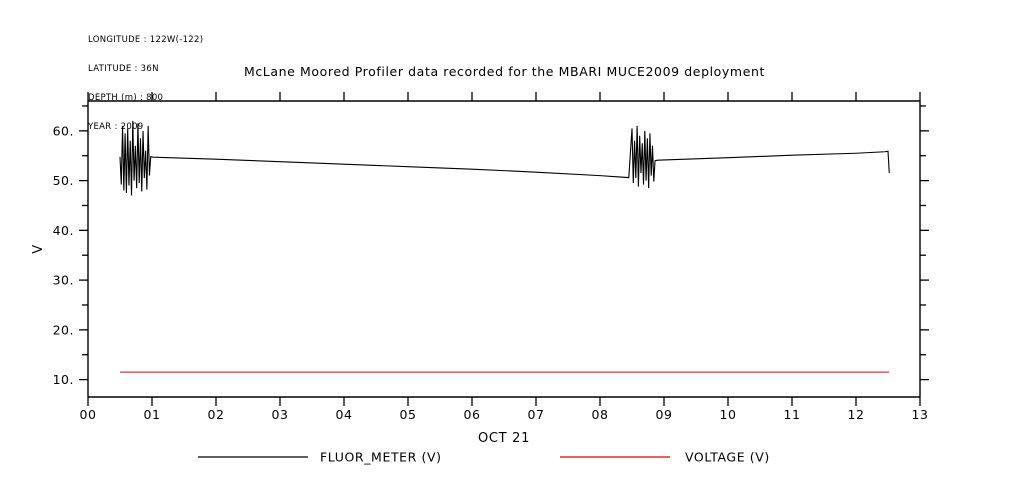 The image size is (1009, 504). What do you see at coordinates (116, 126) in the screenshot?
I see `metadata-year: YEAR : 2009` at bounding box center [116, 126].